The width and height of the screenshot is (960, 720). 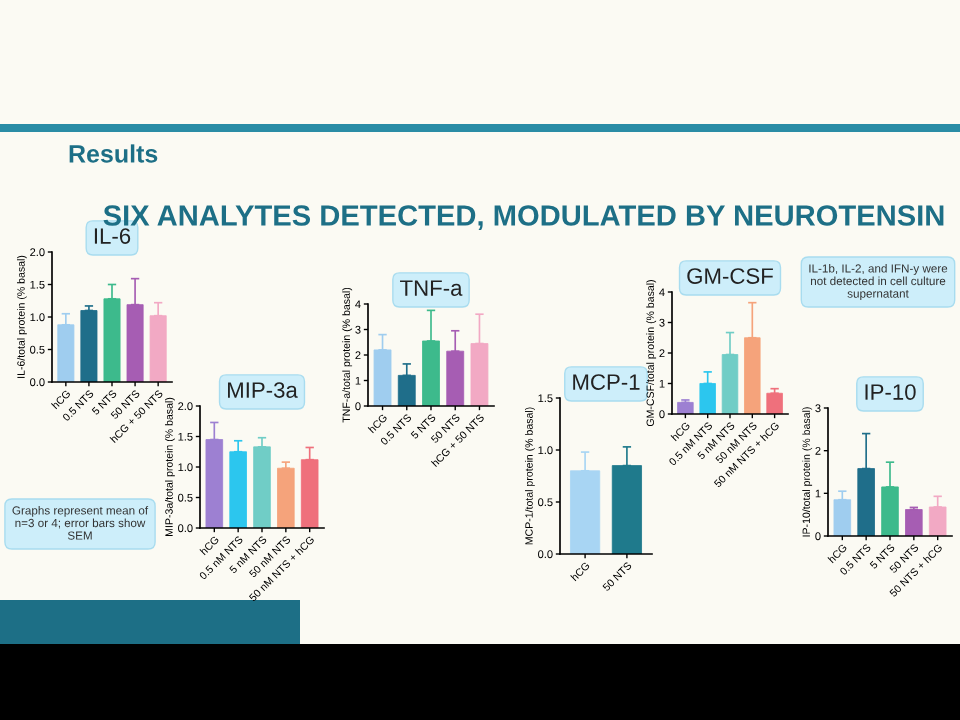 What do you see at coordinates (112, 236) in the screenshot?
I see `chart-title: IL-6` at bounding box center [112, 236].